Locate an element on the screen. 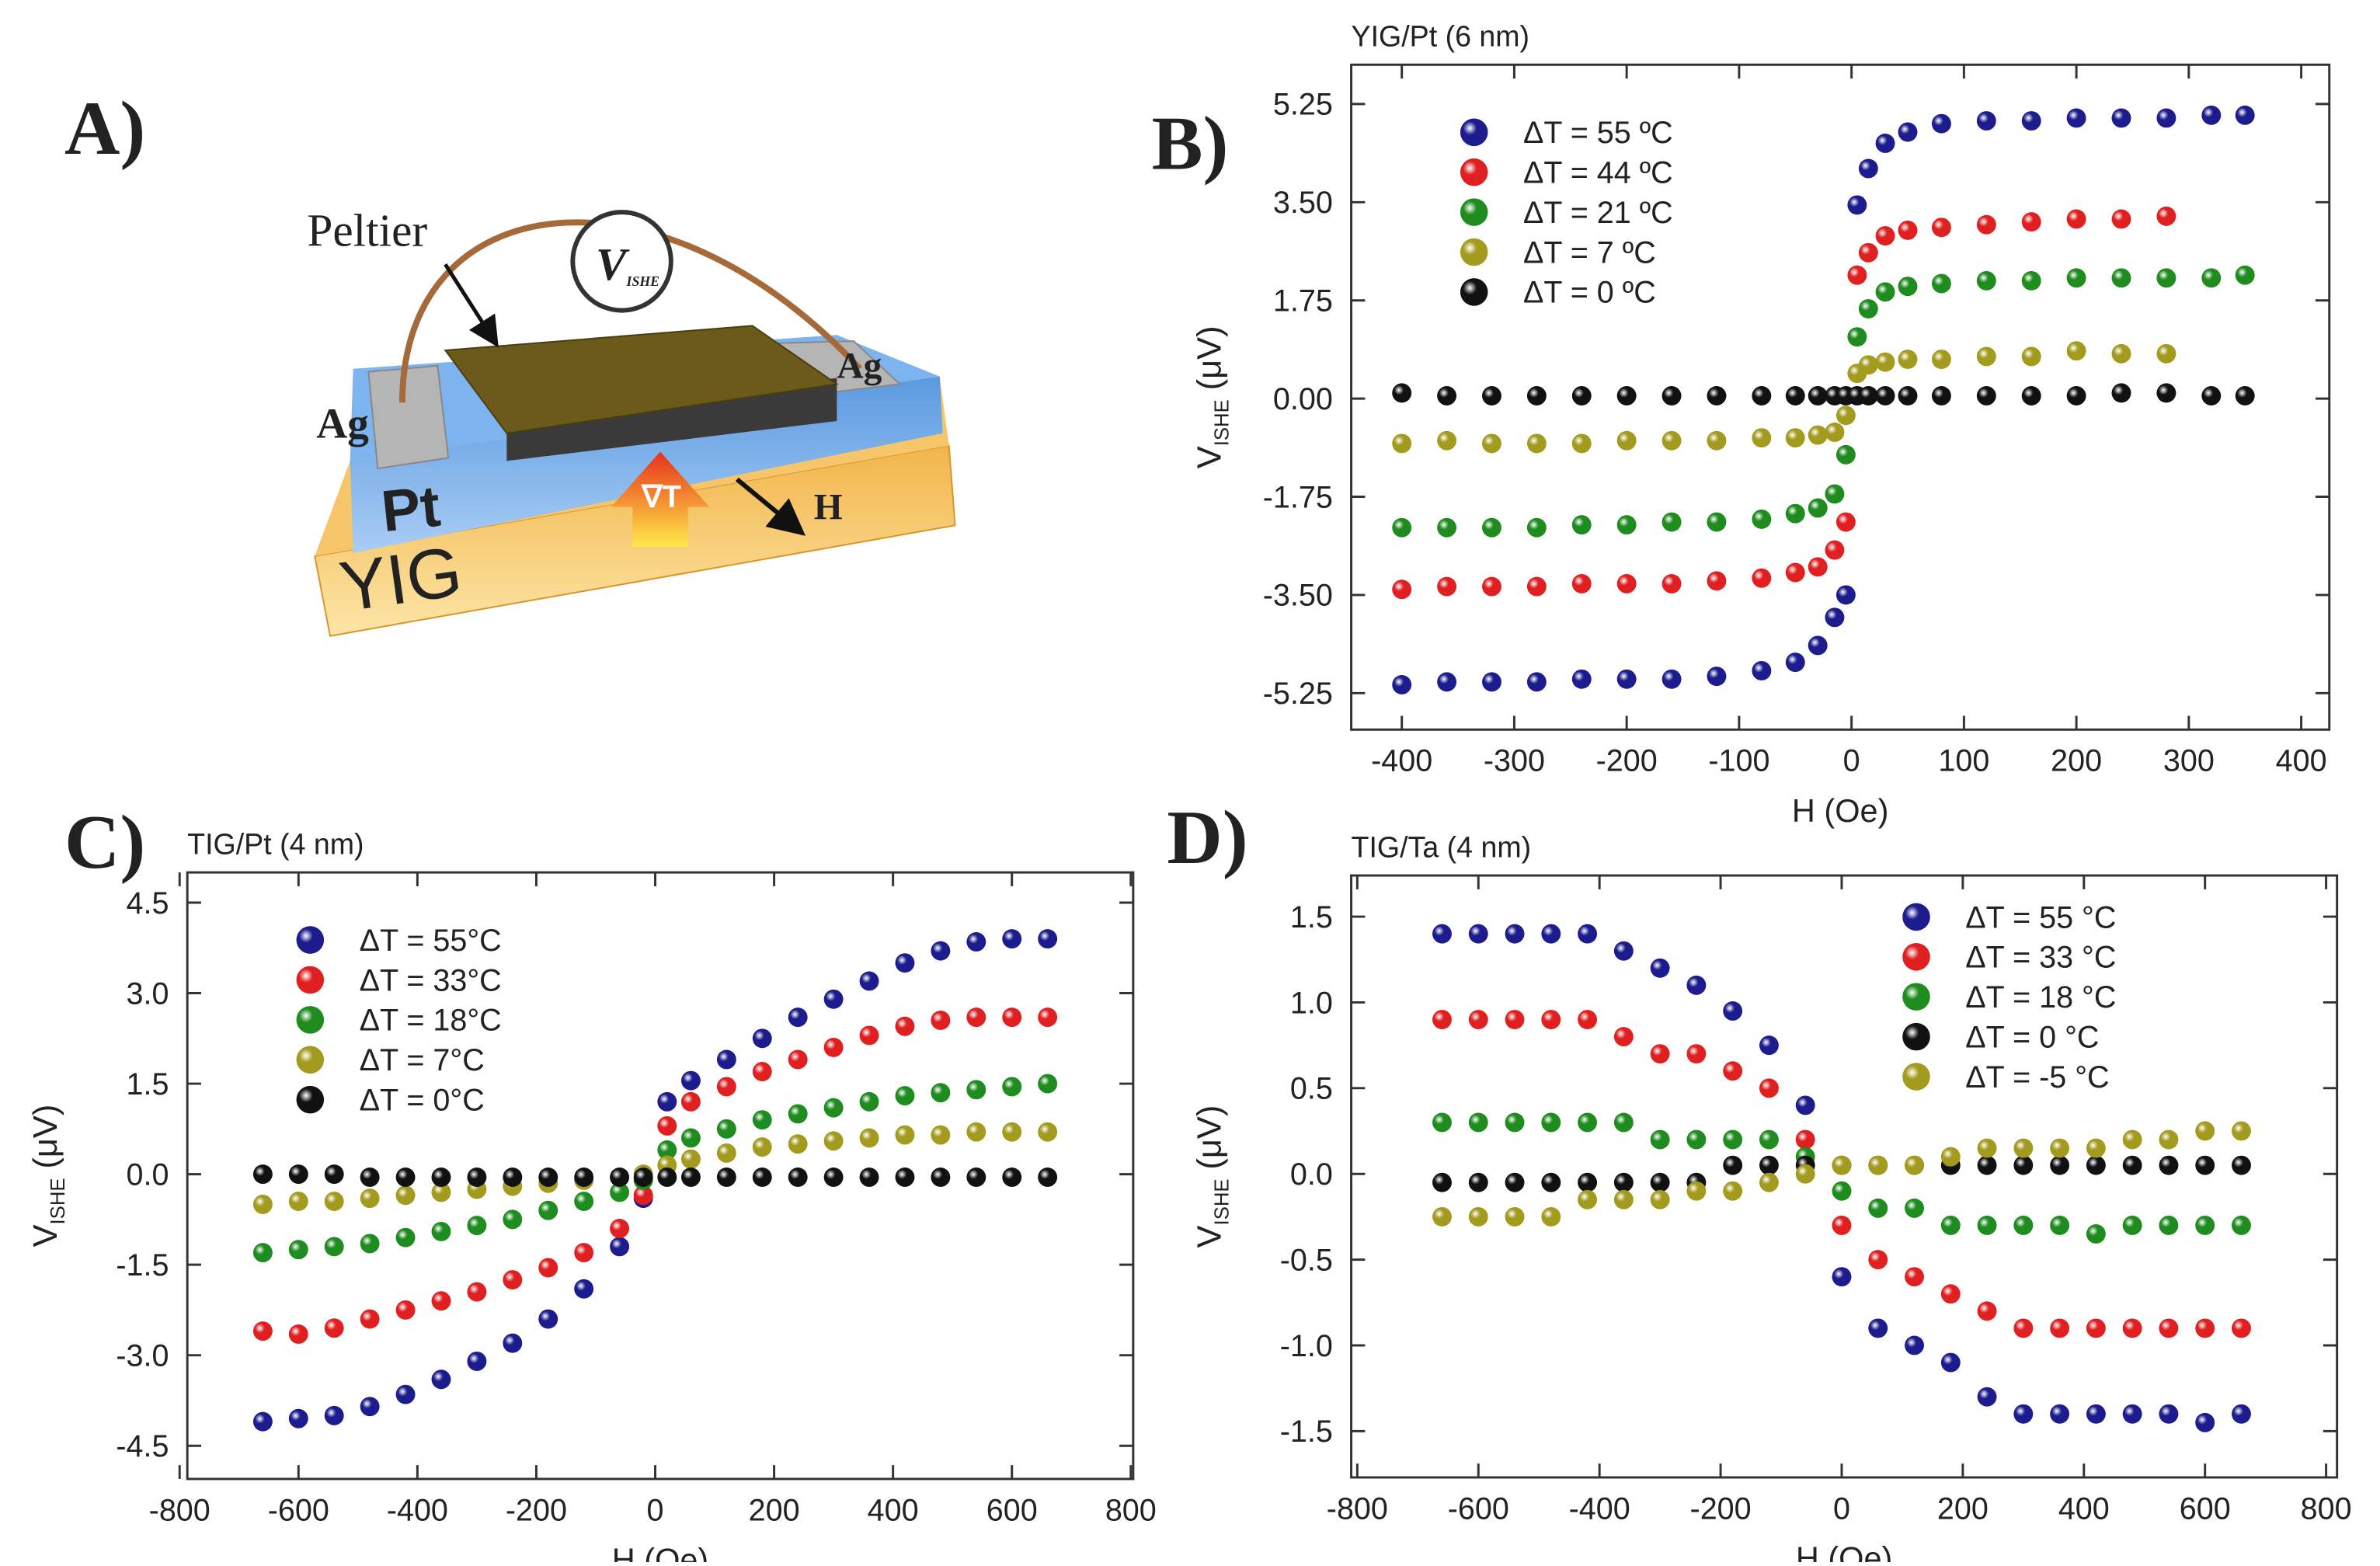 This screenshot has height=1566, width=2380. x-tick-label: 800 is located at coordinates (1131, 1510).